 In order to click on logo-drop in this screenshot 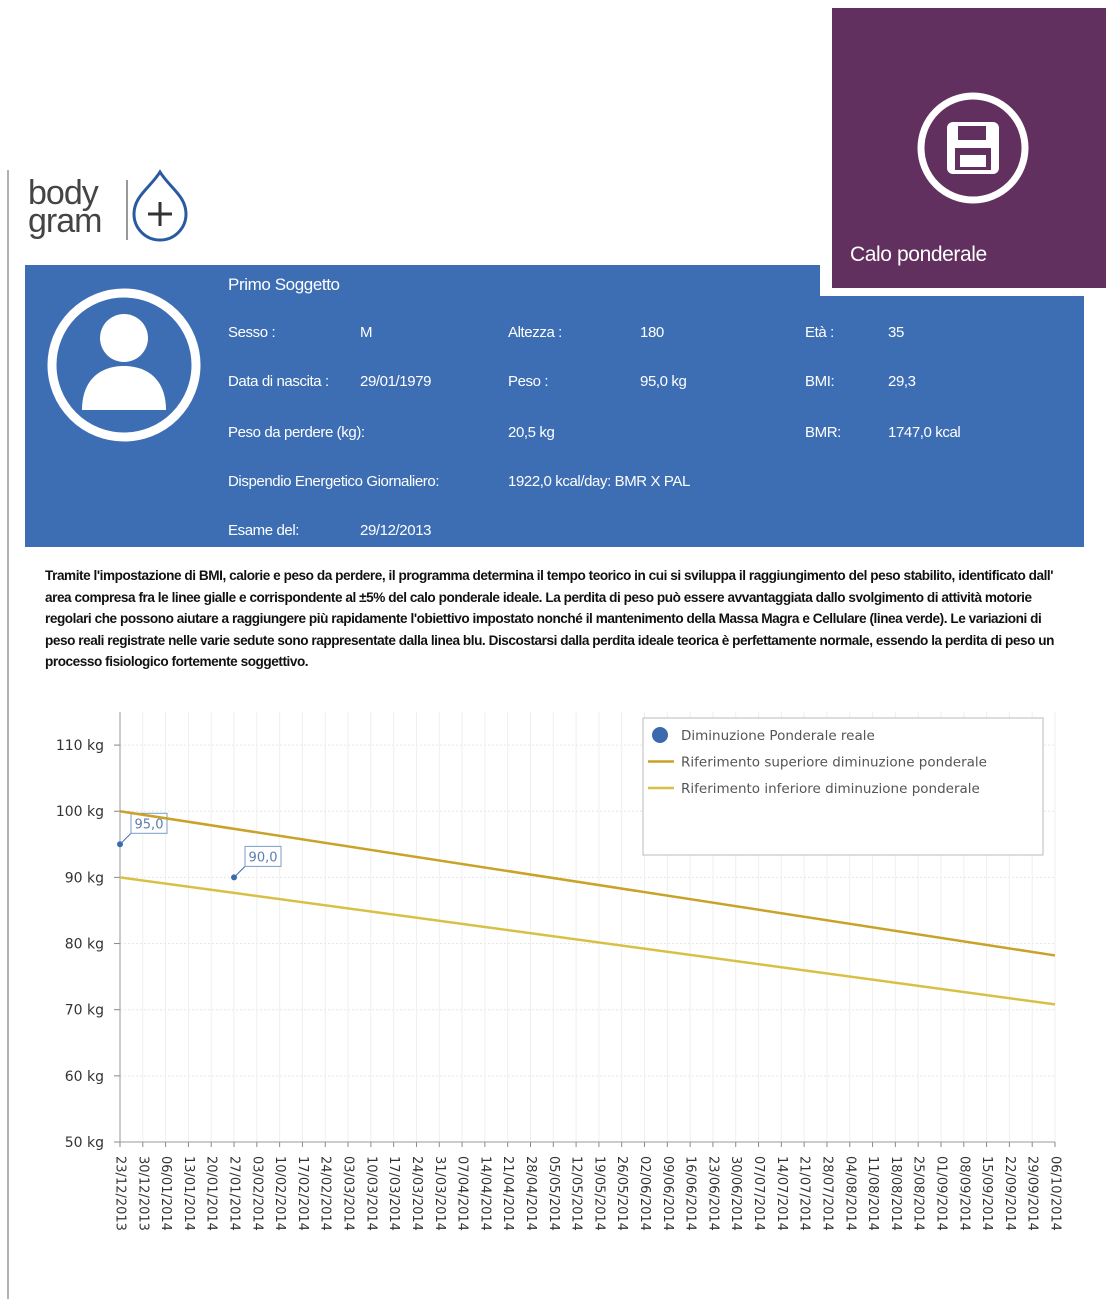, I will do `click(160, 205)`.